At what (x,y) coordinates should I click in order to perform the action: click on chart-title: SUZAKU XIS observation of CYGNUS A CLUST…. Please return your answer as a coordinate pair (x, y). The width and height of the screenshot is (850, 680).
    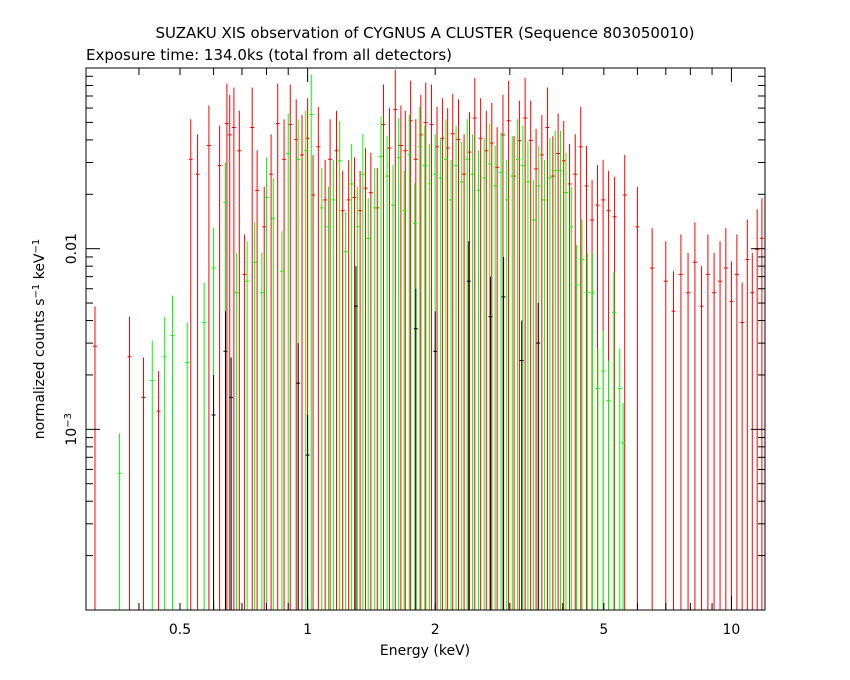
    Looking at the image, I should click on (425, 33).